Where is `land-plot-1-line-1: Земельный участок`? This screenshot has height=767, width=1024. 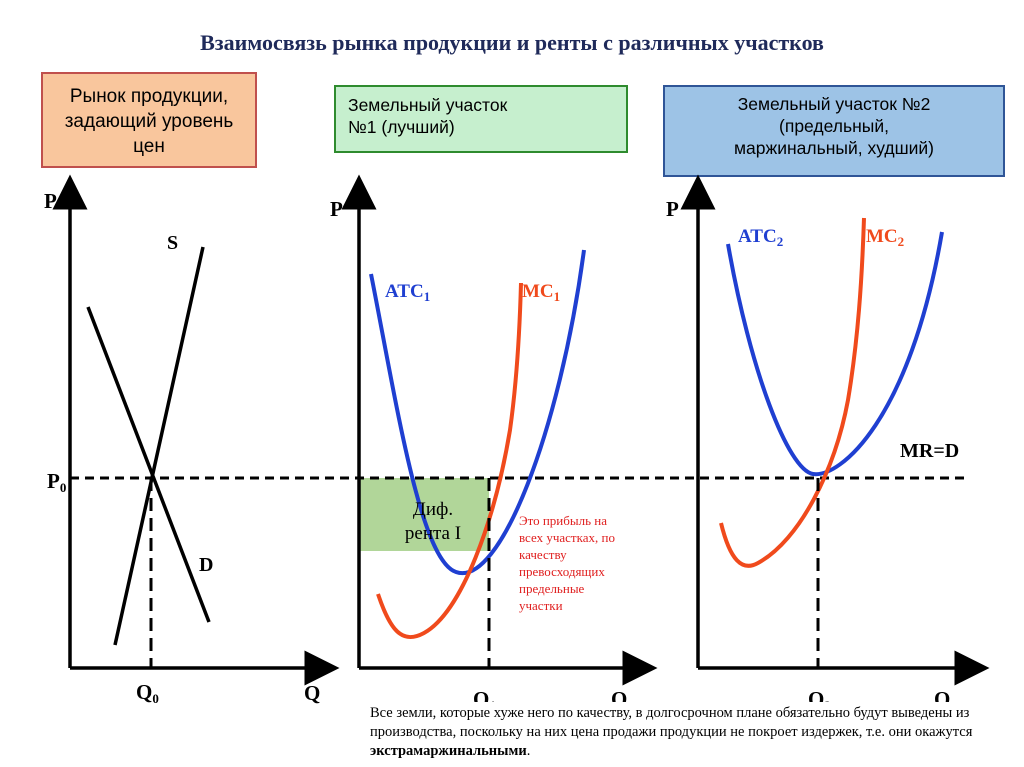
land-plot-1-line-1: Земельный участок is located at coordinates (428, 105).